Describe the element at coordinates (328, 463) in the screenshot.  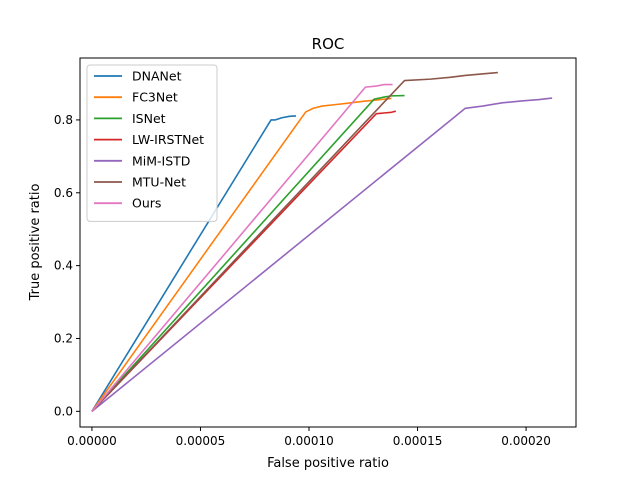
I see `x-axis-label: False positive ratio` at that location.